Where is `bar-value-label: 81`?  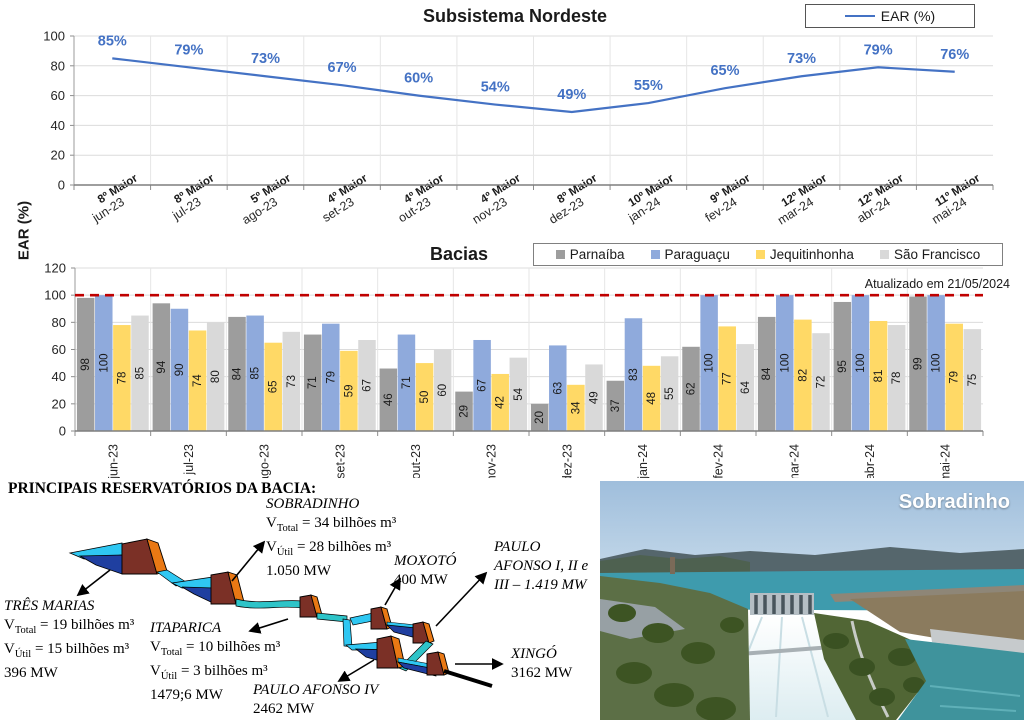 bar-value-label: 81 is located at coordinates (879, 376).